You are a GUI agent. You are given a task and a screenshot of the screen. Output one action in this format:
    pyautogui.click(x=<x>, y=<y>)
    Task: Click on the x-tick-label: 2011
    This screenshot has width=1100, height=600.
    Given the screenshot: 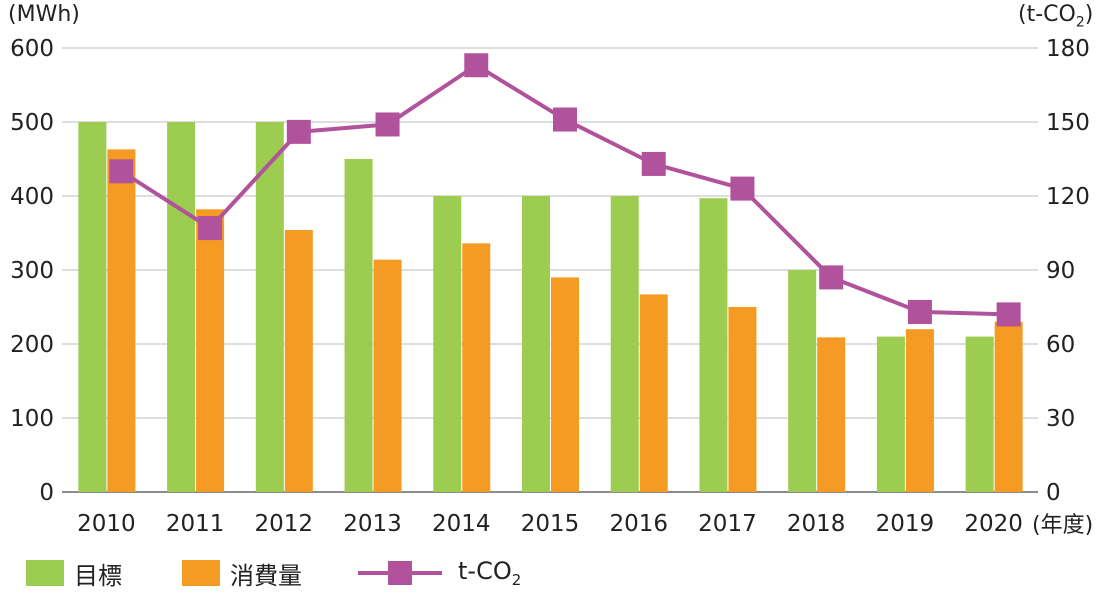 What is the action you would take?
    pyautogui.click(x=195, y=524)
    